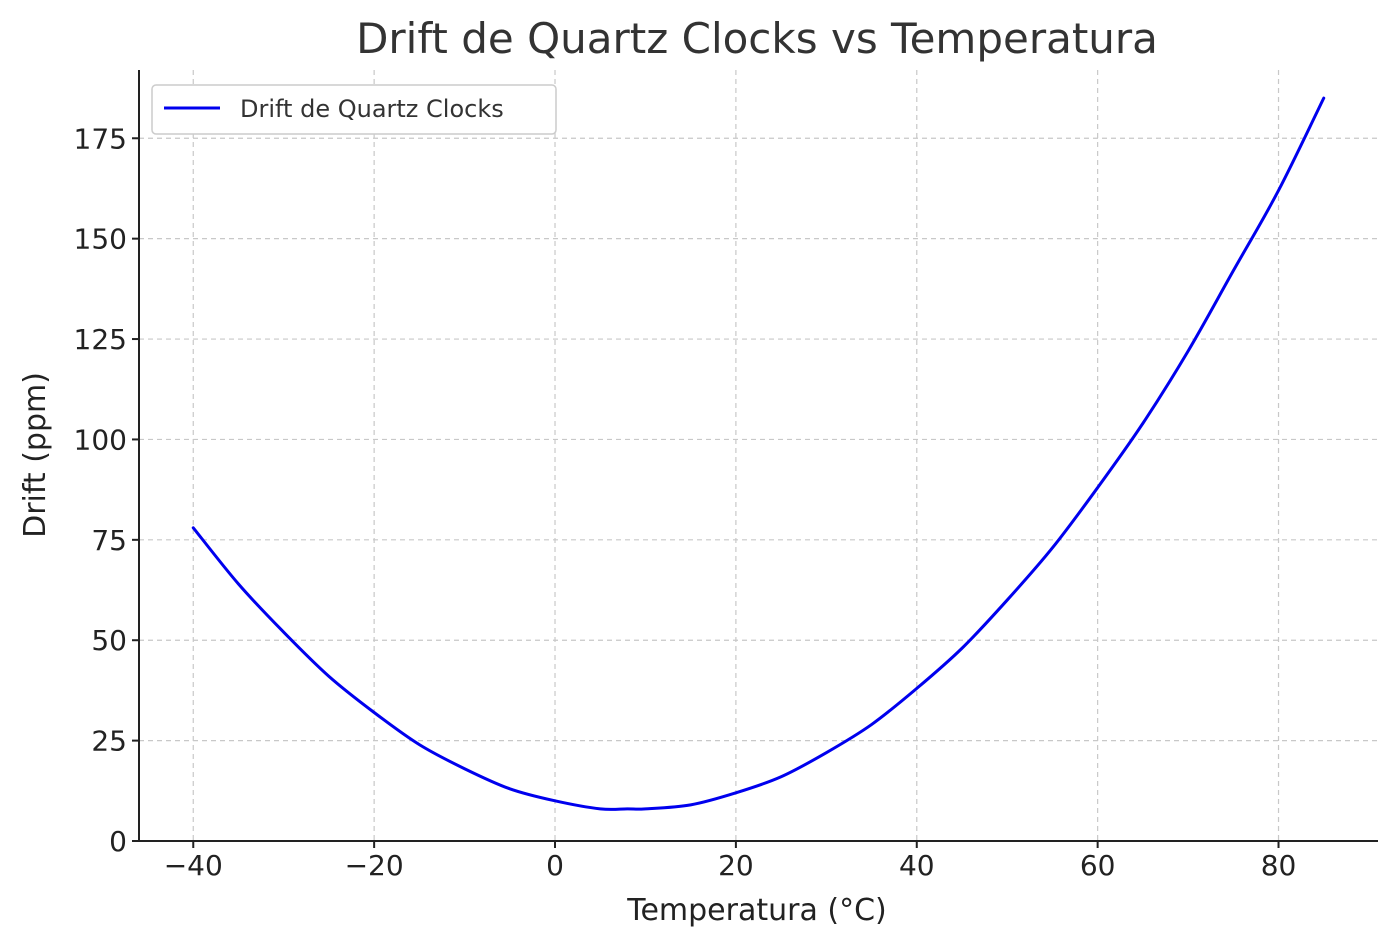  What do you see at coordinates (109, 640) in the screenshot?
I see `y-tick-label: 50` at bounding box center [109, 640].